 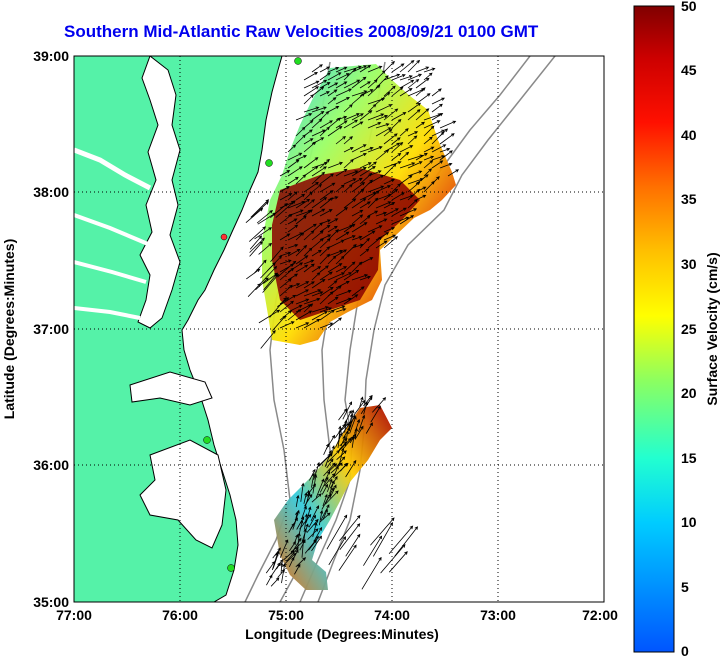 I want to click on colorbar-tick-label: 20, so click(x=689, y=393).